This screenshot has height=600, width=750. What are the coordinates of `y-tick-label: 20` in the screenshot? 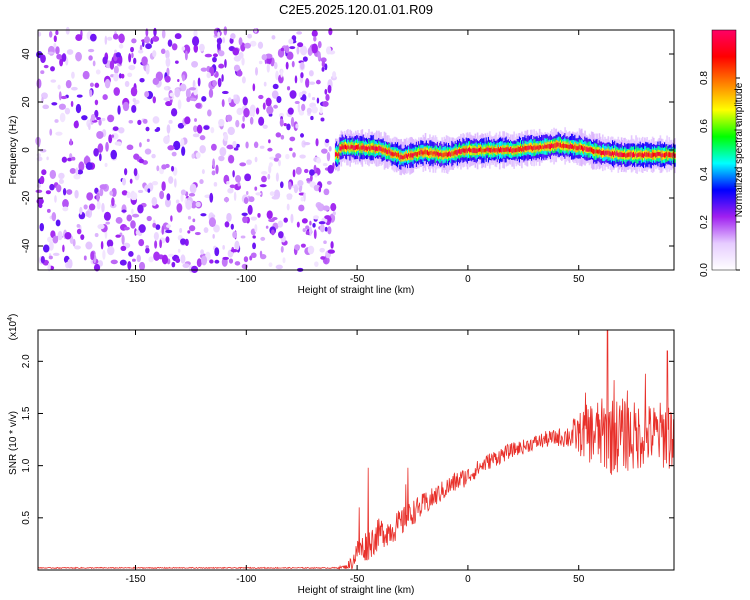 It's located at (26, 102).